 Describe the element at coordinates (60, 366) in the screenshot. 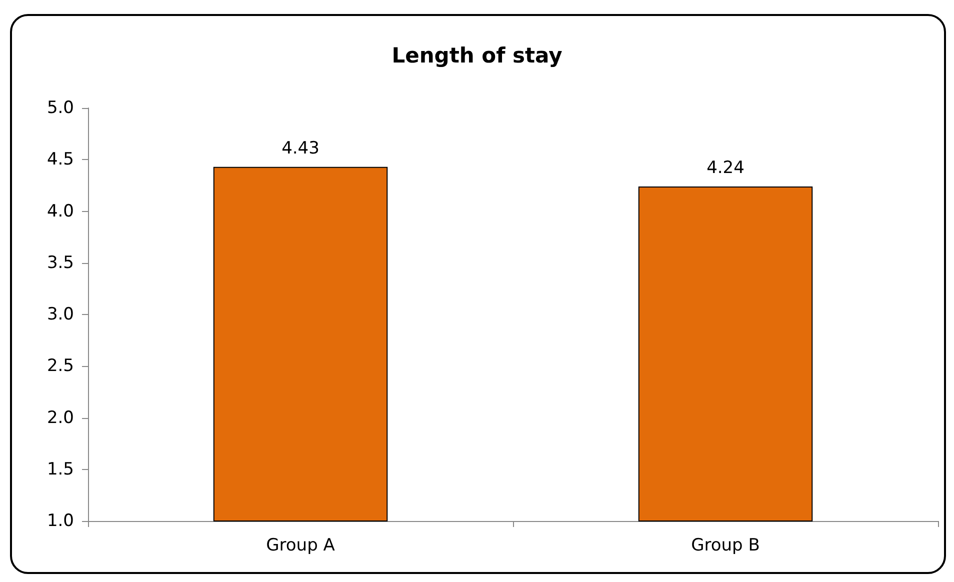

I see `y-tick-label: 2.5` at that location.